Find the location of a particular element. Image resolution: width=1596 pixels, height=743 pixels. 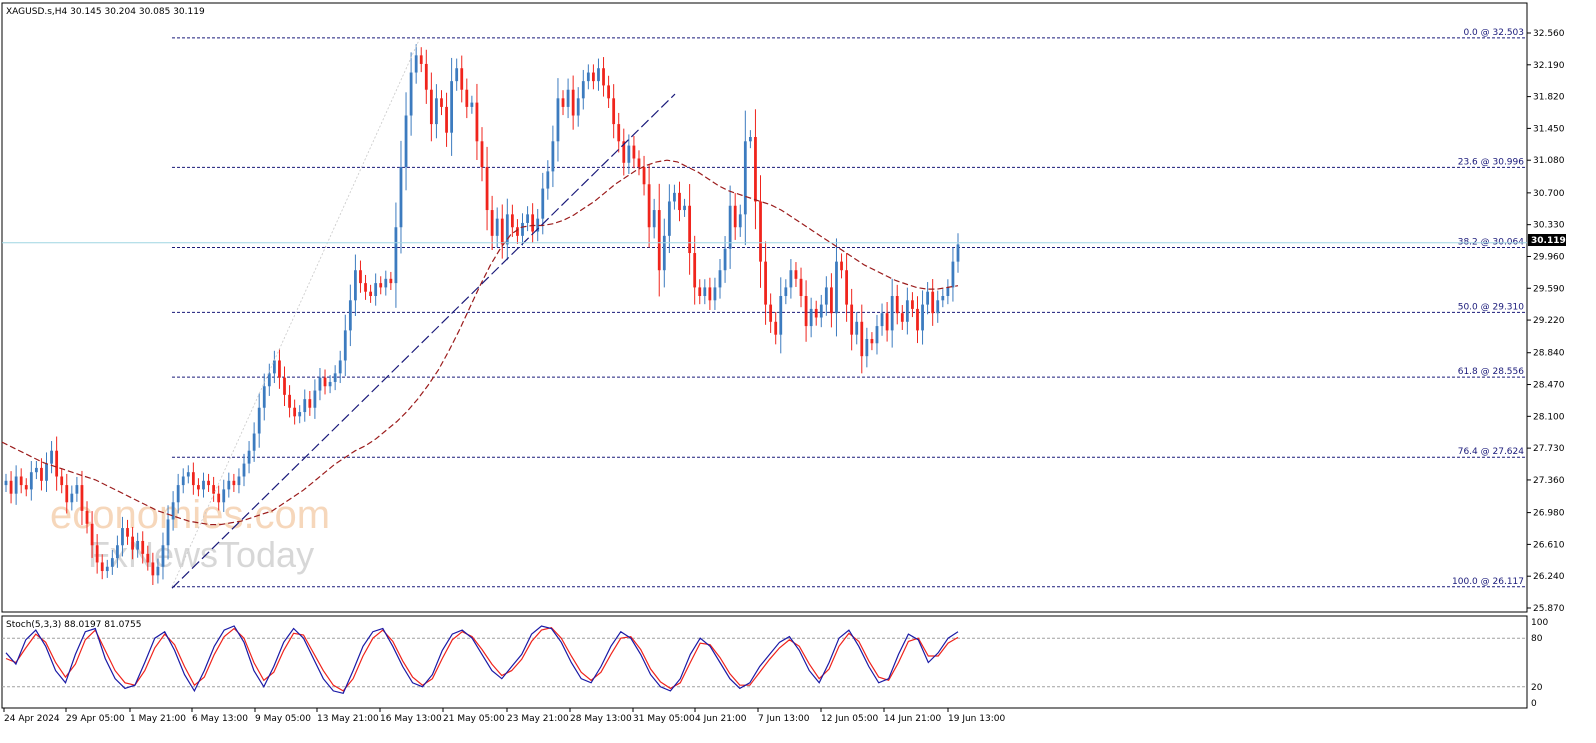

stochastic-info: Stoch(5,3,3) 88.0197 81.0755 is located at coordinates (73, 625).